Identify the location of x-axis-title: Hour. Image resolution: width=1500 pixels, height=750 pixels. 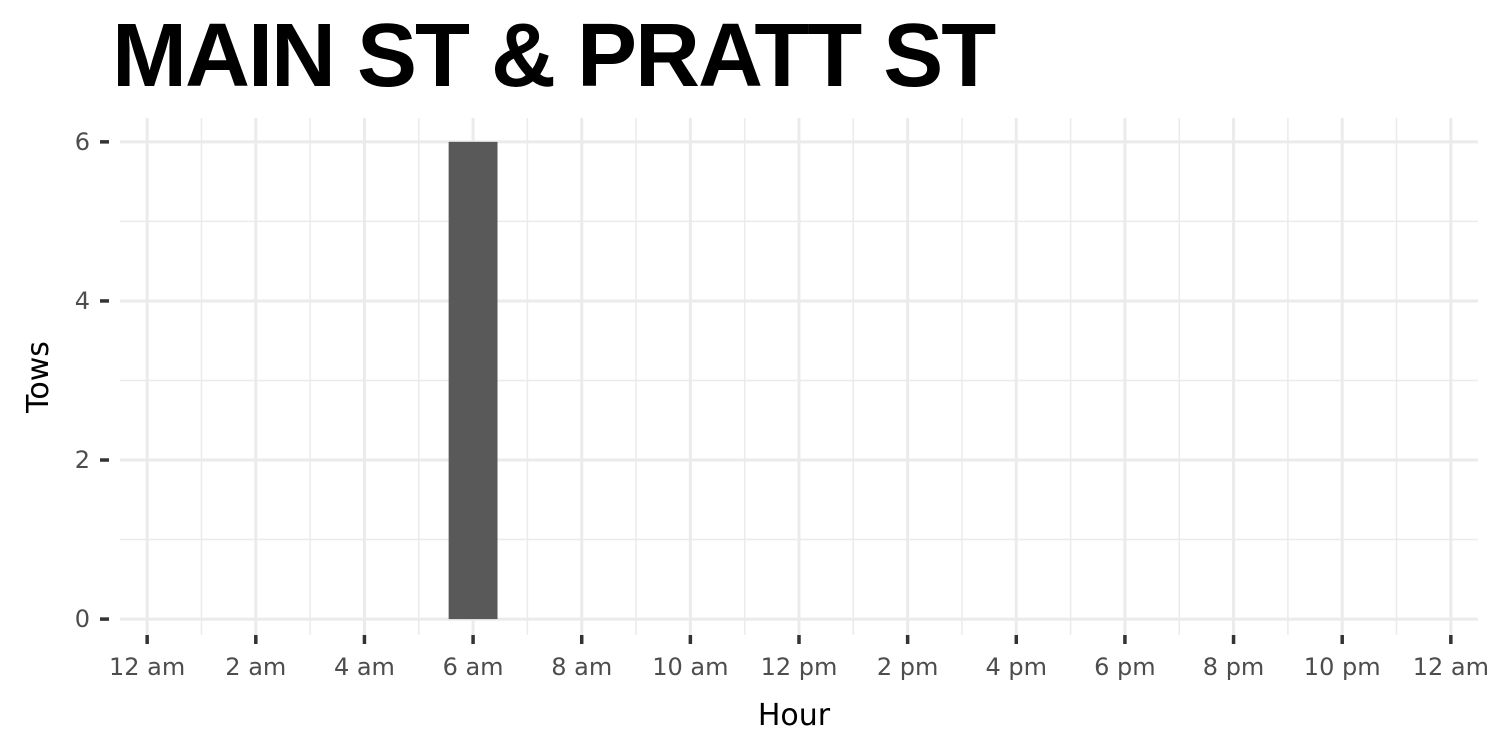
(794, 715).